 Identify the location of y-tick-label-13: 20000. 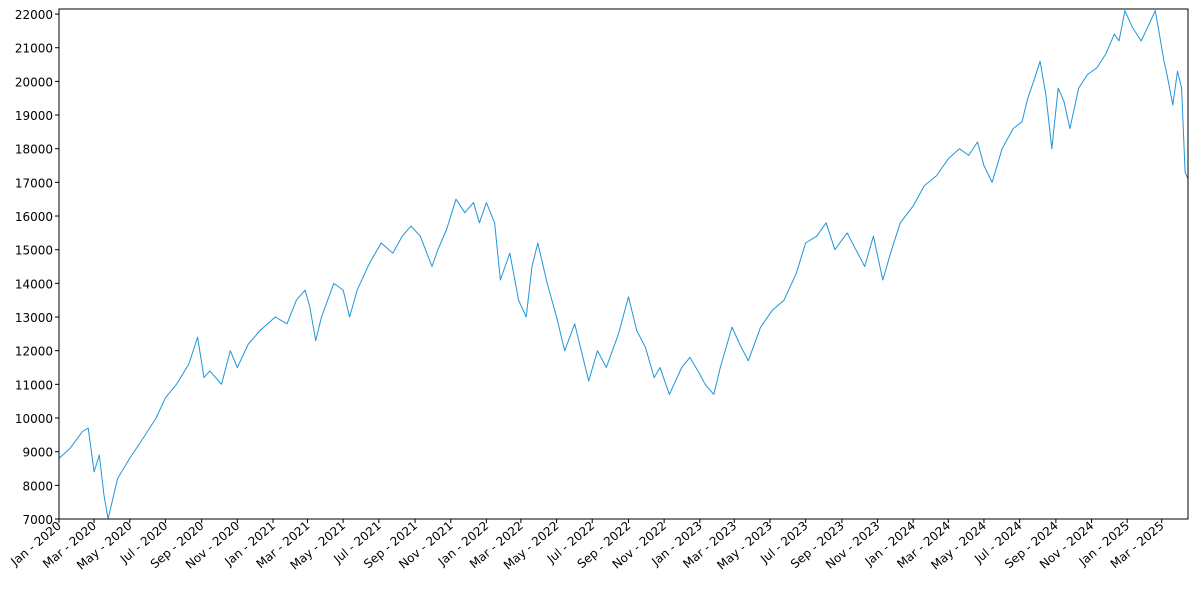
(34, 82).